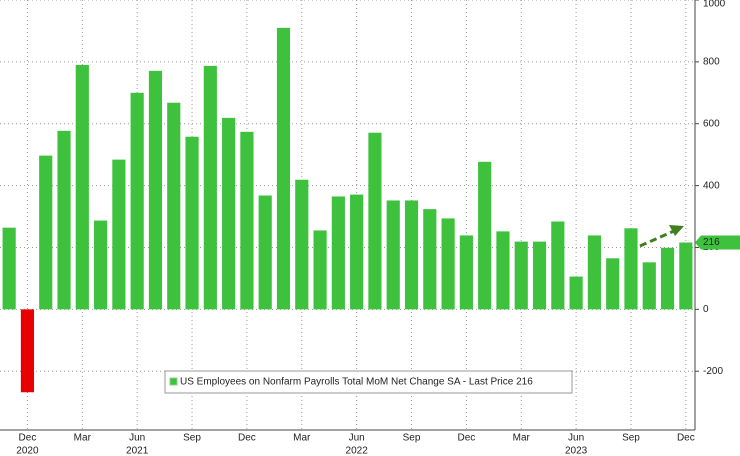 The width and height of the screenshot is (740, 456). Describe the element at coordinates (711, 185) in the screenshot. I see `y-tick-label: 400` at that location.